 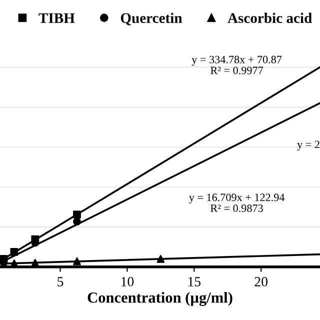 I want to click on annotation: y = 2, so click(x=308, y=145).